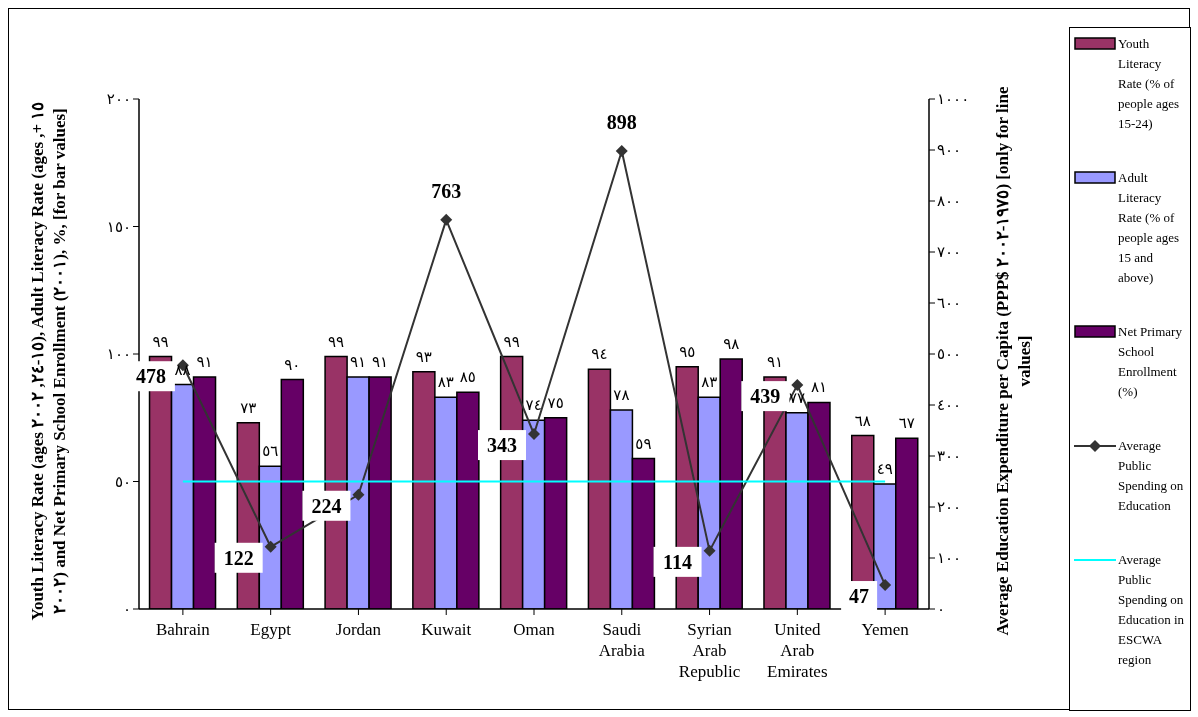 This screenshot has height=717, width=1198. I want to click on data-label: ٥٩, so click(643, 443).